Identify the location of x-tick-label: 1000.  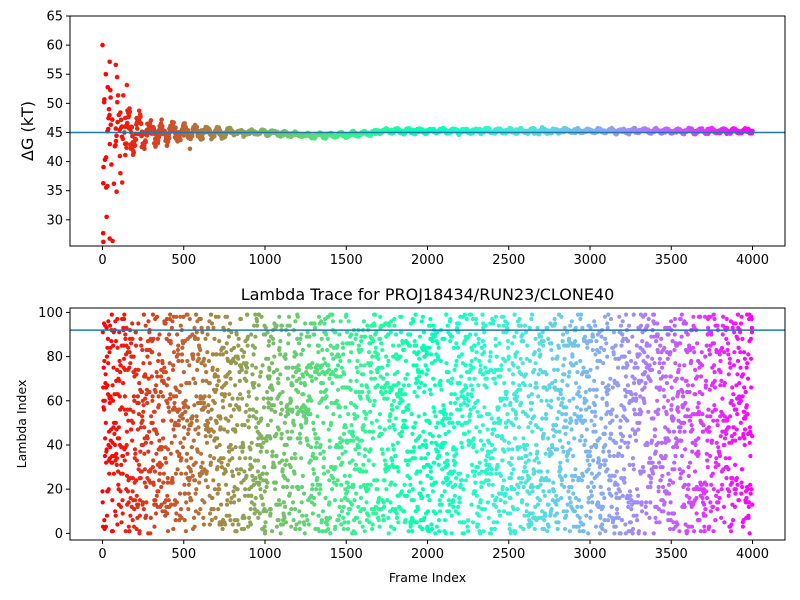
(264, 260).